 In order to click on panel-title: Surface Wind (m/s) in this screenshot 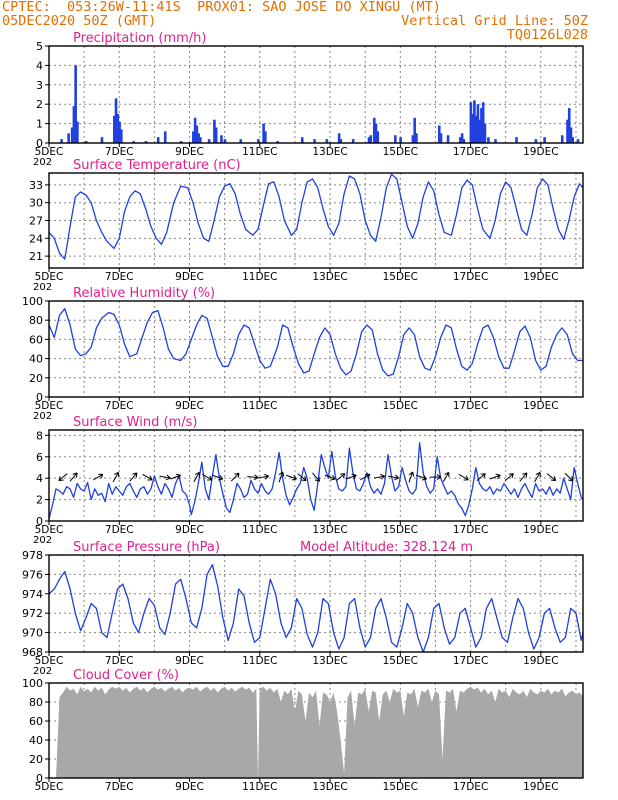, I will do `click(135, 422)`.